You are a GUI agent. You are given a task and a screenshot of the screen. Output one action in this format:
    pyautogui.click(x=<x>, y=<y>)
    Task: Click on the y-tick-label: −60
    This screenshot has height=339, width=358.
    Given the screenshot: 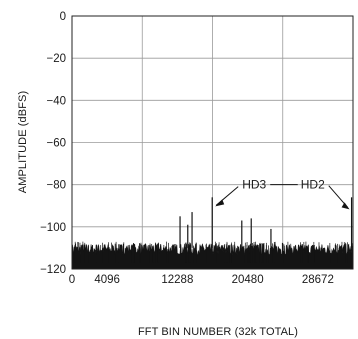 What is the action you would take?
    pyautogui.click(x=56, y=144)
    